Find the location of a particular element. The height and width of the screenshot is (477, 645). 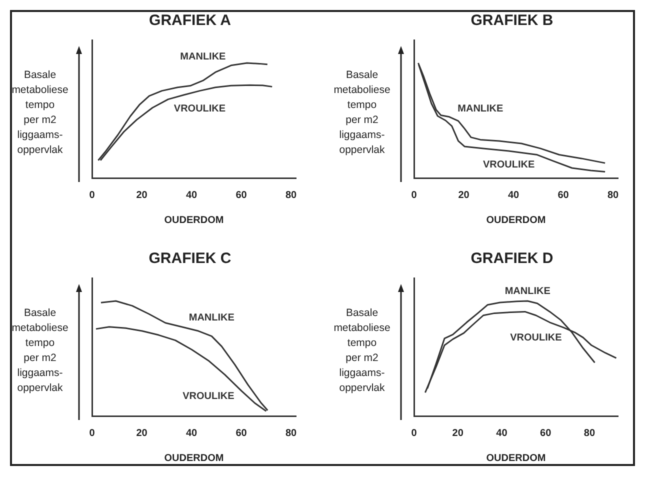

chart-title: GRAFIEK A is located at coordinates (190, 21).